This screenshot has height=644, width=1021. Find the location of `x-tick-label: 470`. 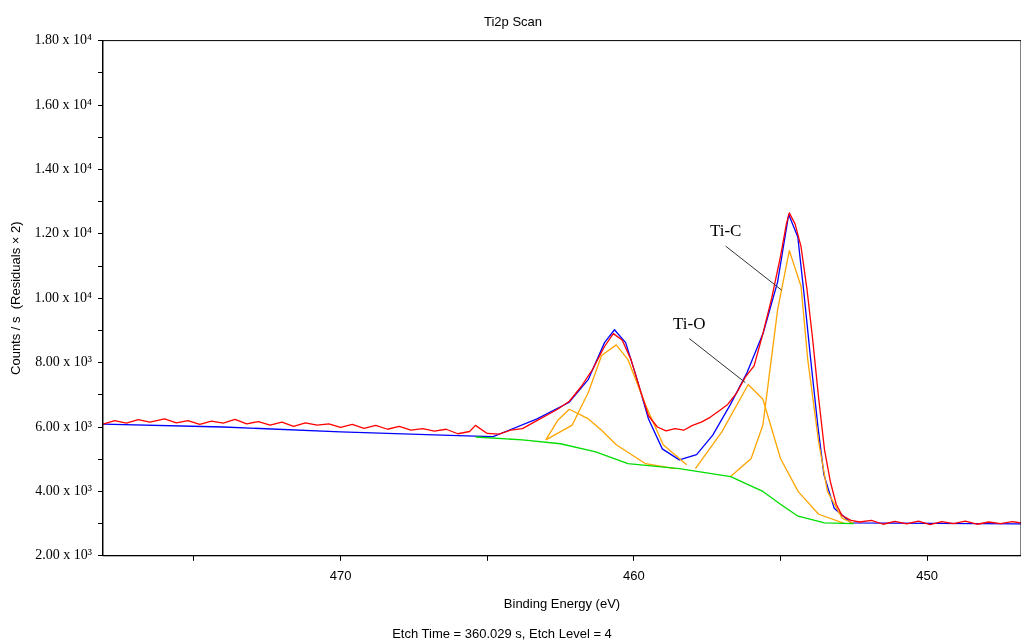

x-tick-label: 470 is located at coordinates (340, 576).